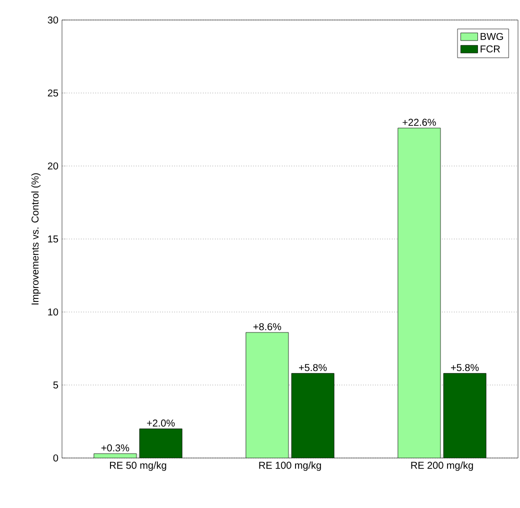  Describe the element at coordinates (53, 93) in the screenshot. I see `y-tick-label: 25` at that location.